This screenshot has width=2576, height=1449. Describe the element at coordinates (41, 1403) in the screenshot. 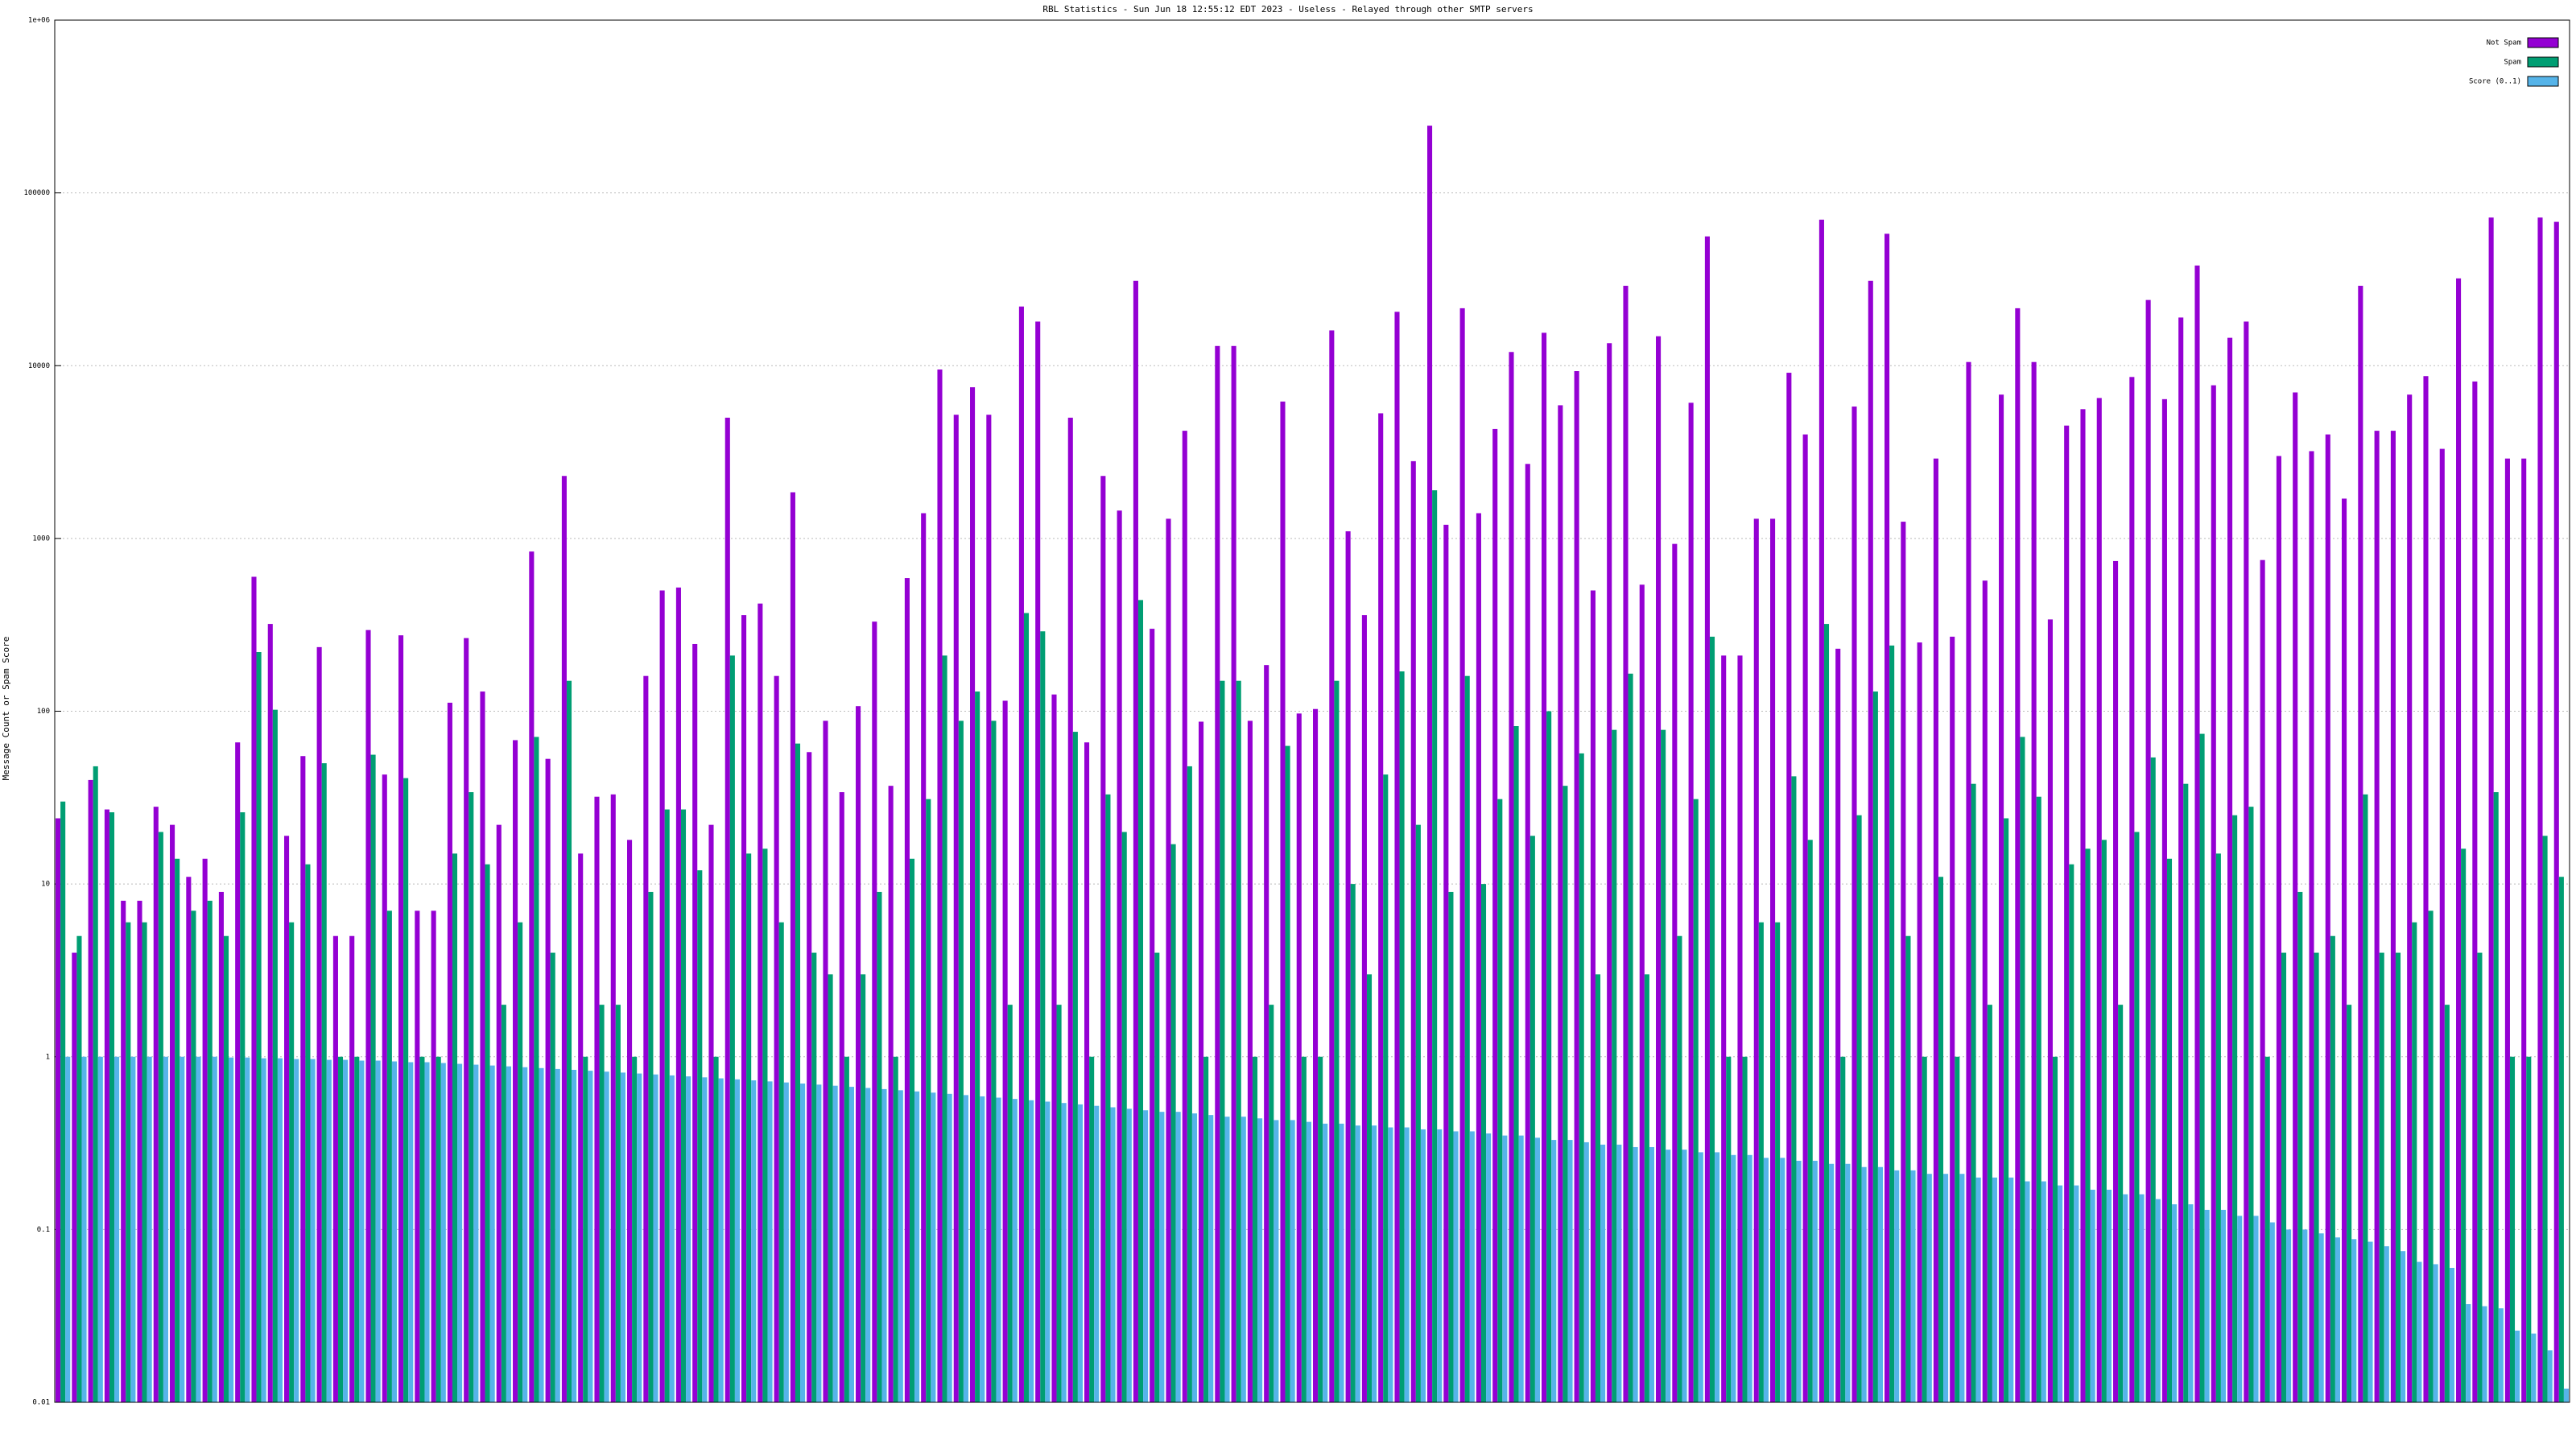

I see `y-tick-label: 0.01` at that location.